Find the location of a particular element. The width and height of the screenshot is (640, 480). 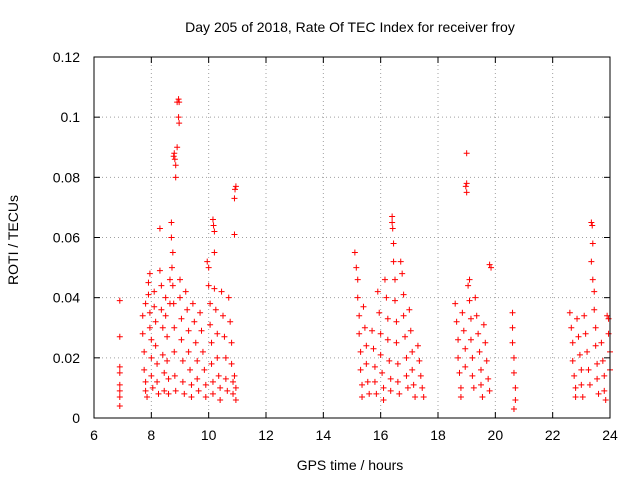

x-tick-label: 10 is located at coordinates (209, 435).